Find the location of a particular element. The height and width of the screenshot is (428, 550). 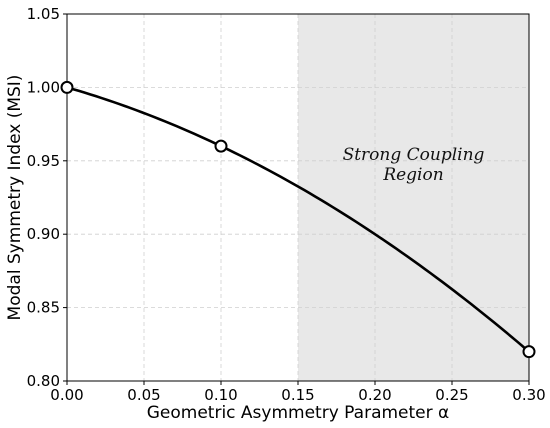

x-tick-label: 0.05 is located at coordinates (143, 395).